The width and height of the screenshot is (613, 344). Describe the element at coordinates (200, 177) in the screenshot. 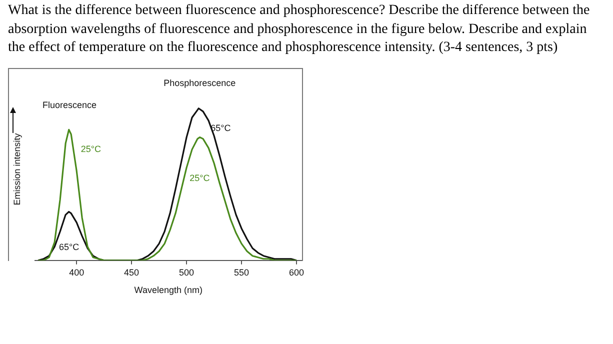

I see `annotation: 25°C` at that location.